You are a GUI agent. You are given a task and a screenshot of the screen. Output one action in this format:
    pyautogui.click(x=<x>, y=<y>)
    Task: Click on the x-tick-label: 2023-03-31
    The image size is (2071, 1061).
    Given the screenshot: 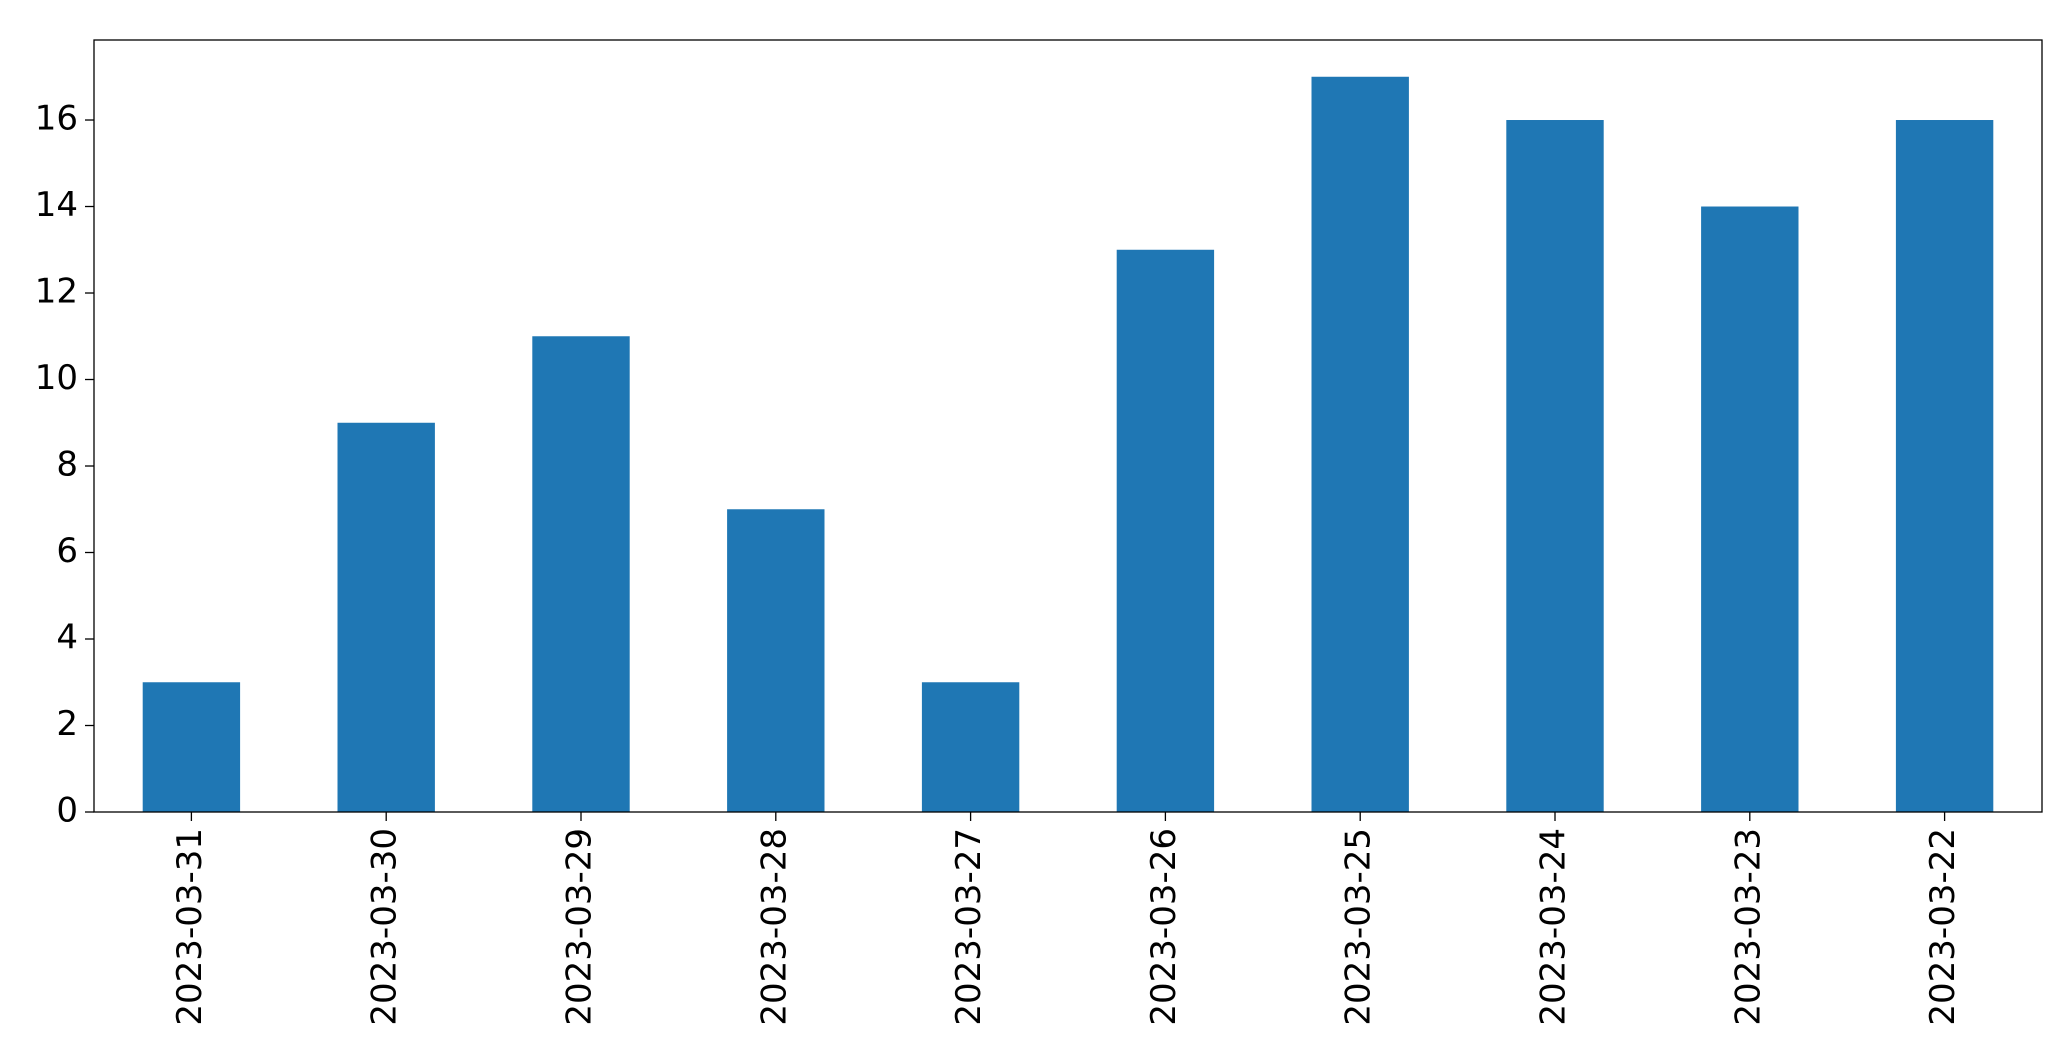 What is the action you would take?
    pyautogui.click(x=190, y=927)
    